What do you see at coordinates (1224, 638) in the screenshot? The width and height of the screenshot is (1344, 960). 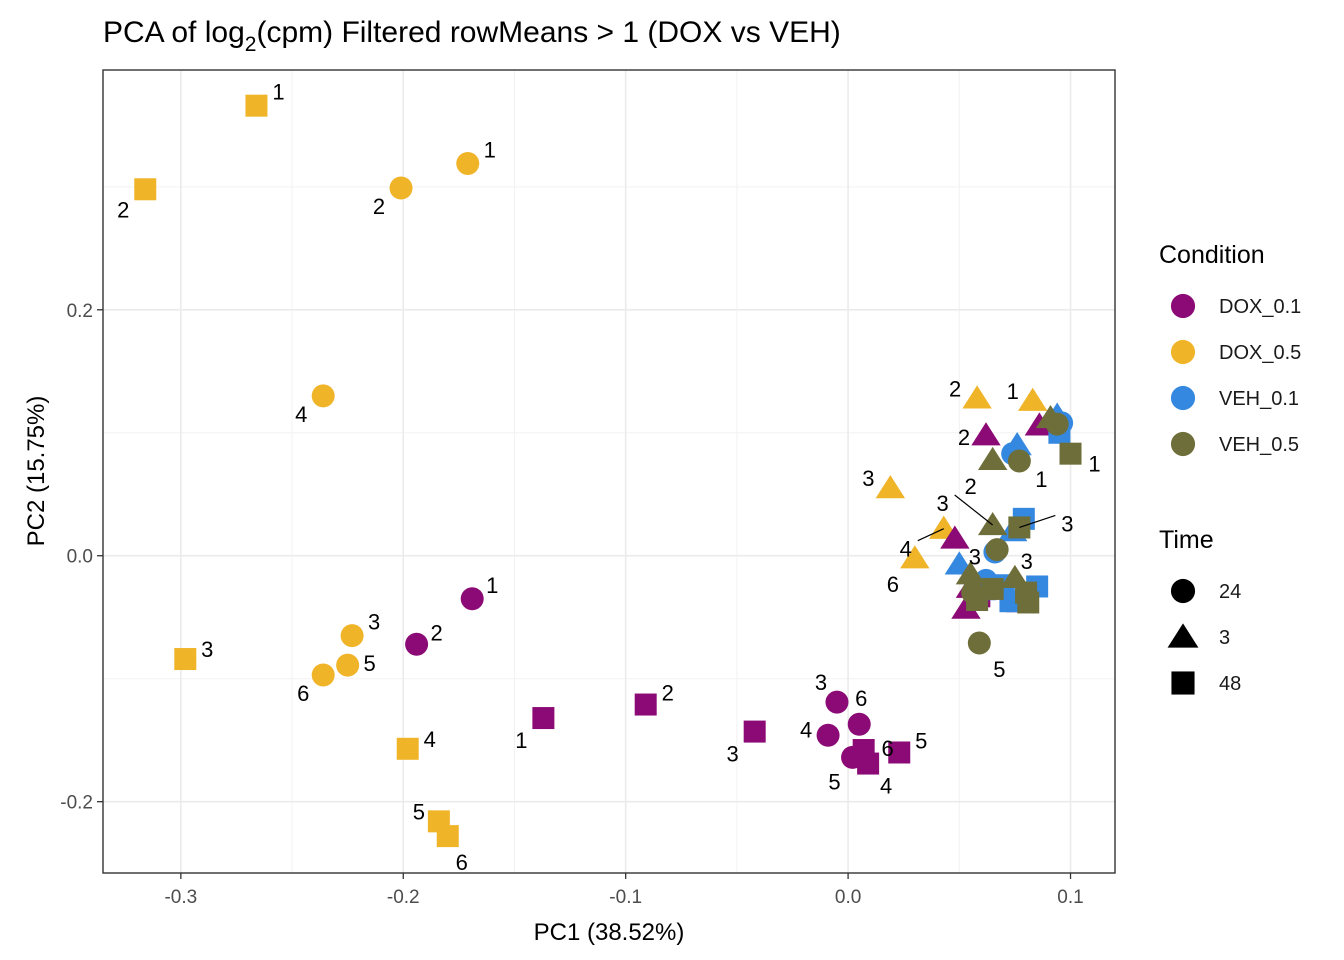 I see `legend-time-label: 3` at bounding box center [1224, 638].